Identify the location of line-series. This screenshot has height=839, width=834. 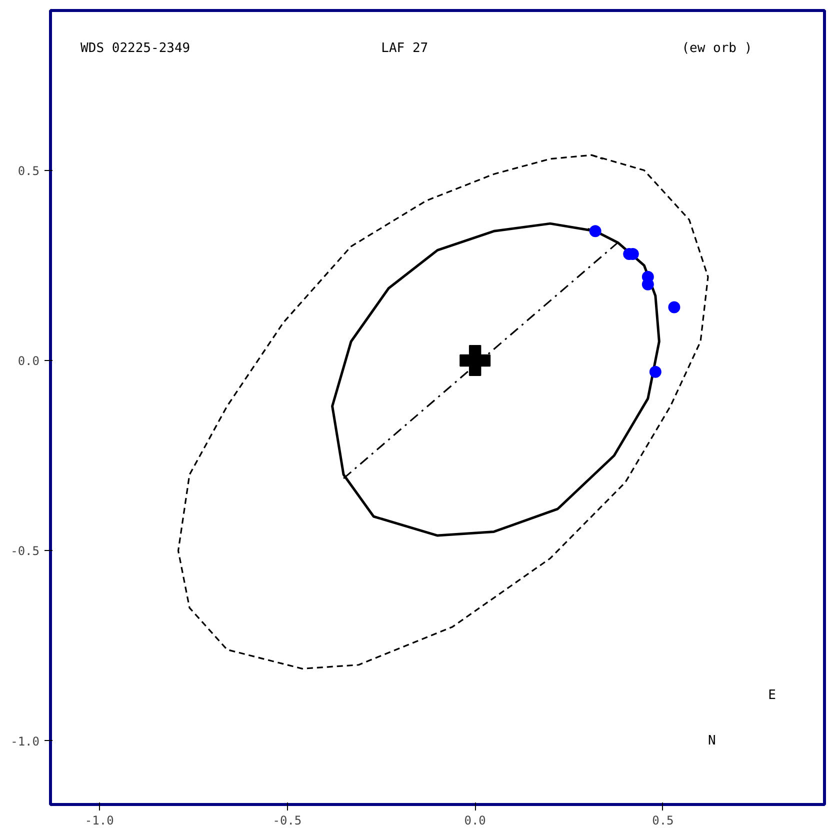
(495, 379).